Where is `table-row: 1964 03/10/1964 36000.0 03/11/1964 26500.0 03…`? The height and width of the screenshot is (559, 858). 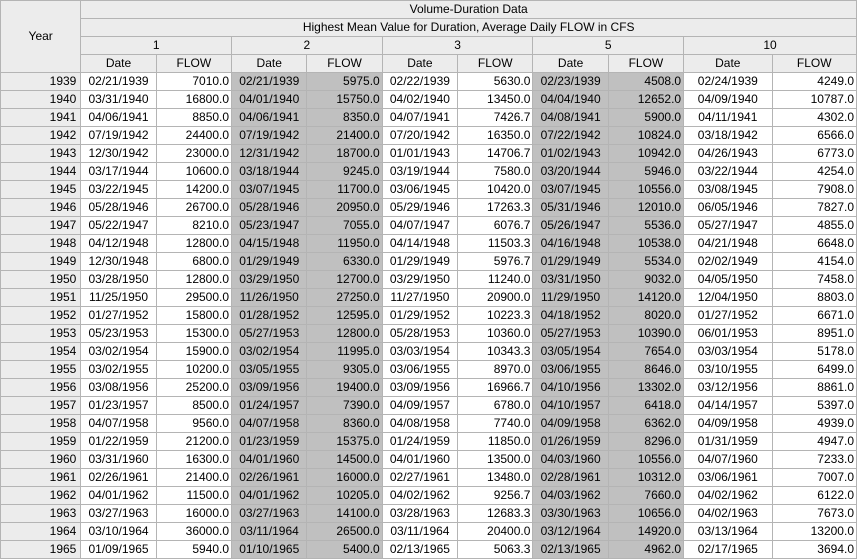
table-row: 1964 03/10/1964 36000.0 03/11/1964 26500.0 03… is located at coordinates (429, 531).